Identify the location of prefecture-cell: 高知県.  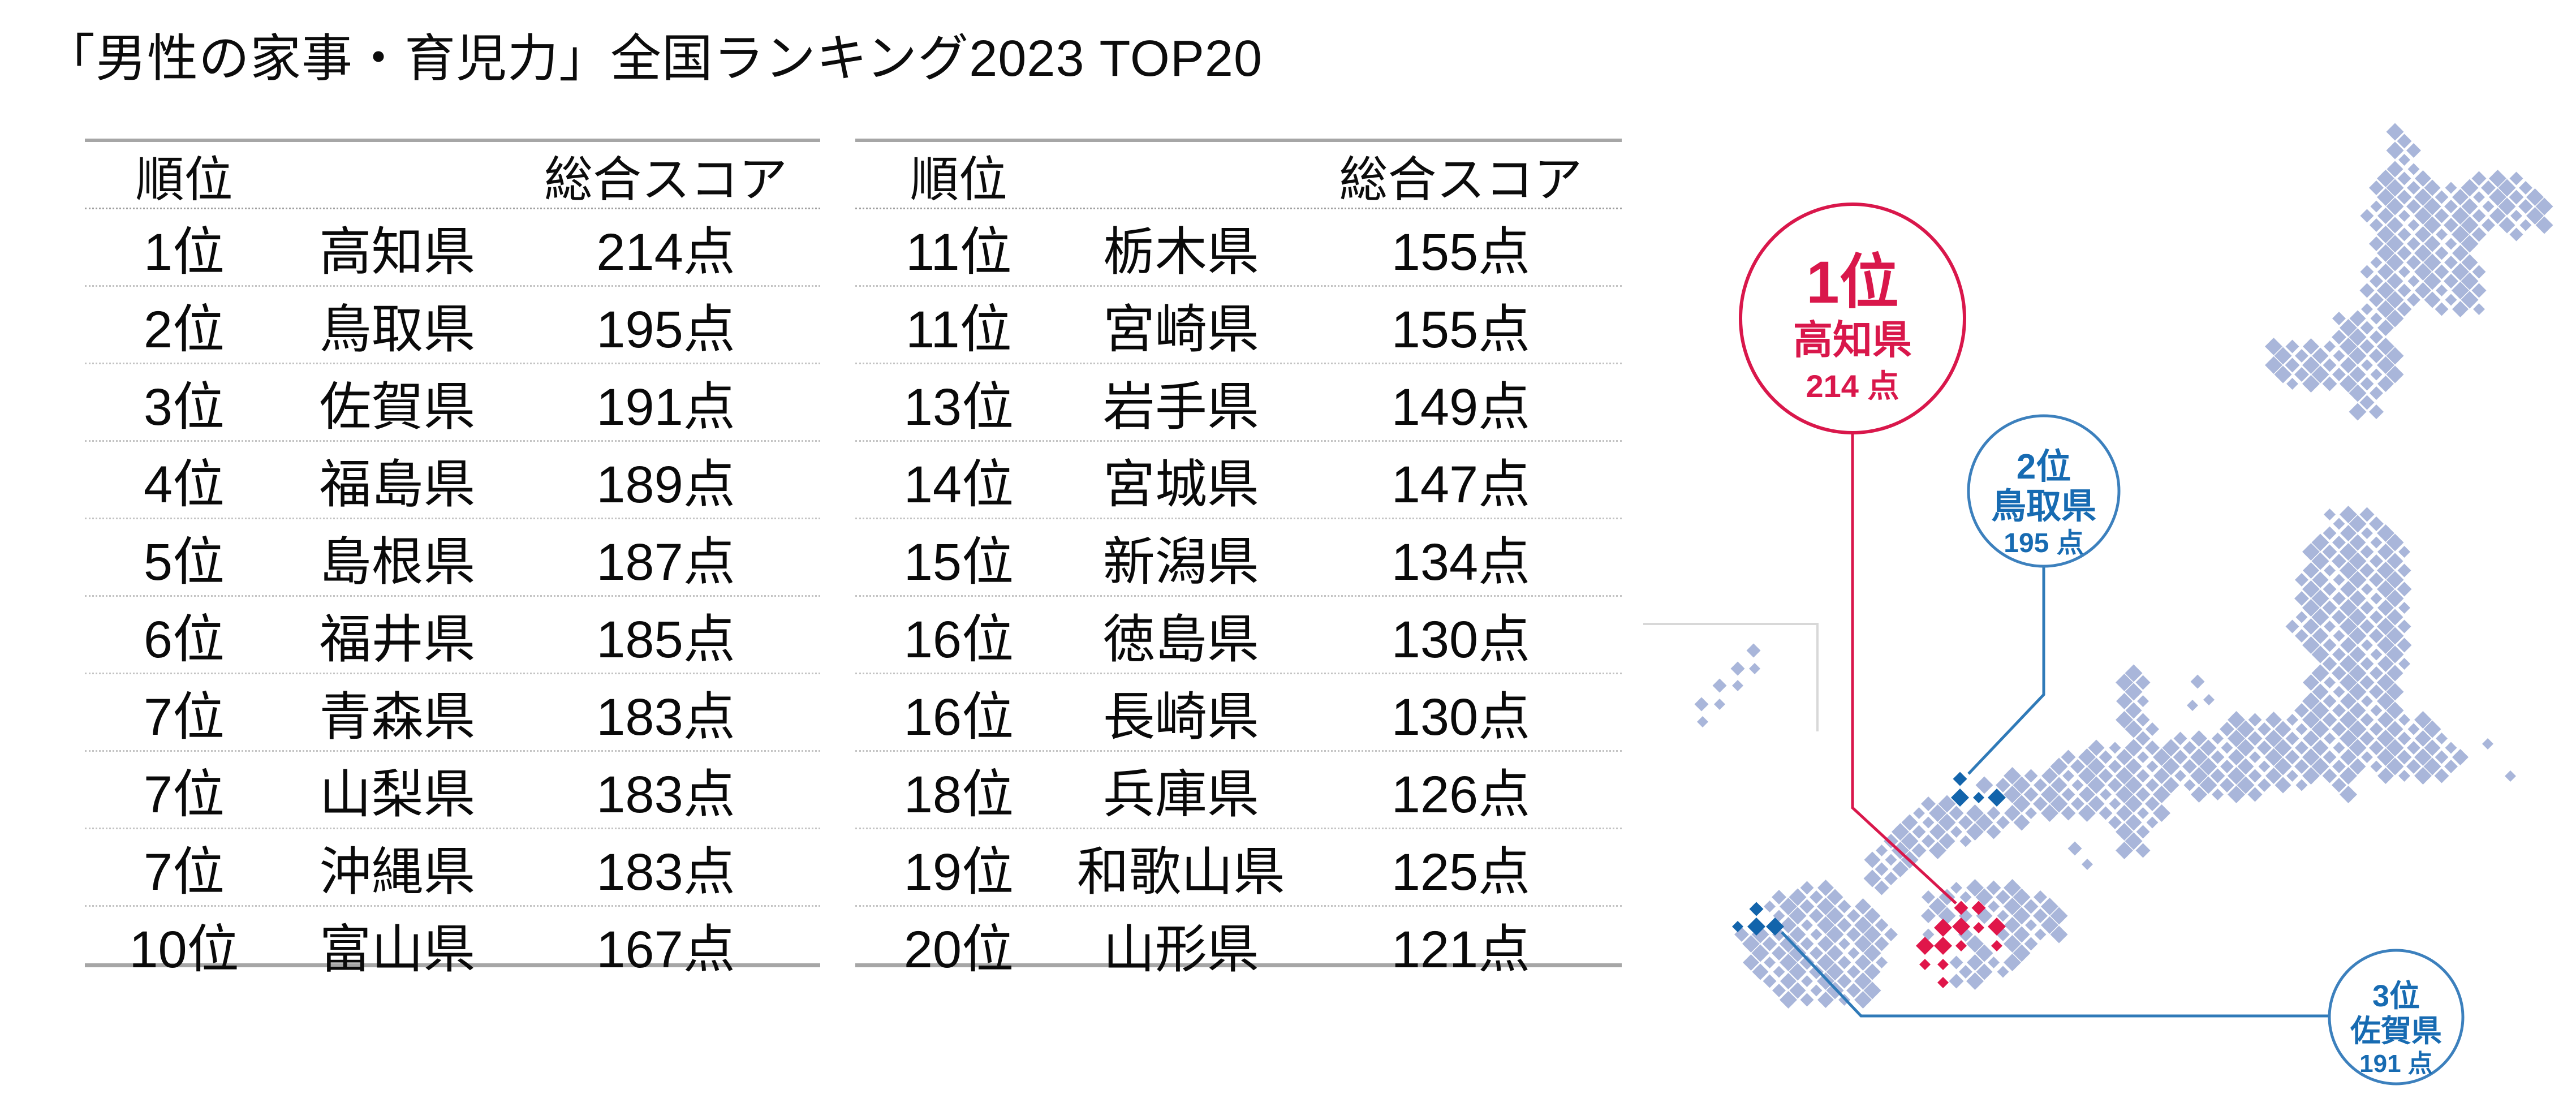
(397, 252).